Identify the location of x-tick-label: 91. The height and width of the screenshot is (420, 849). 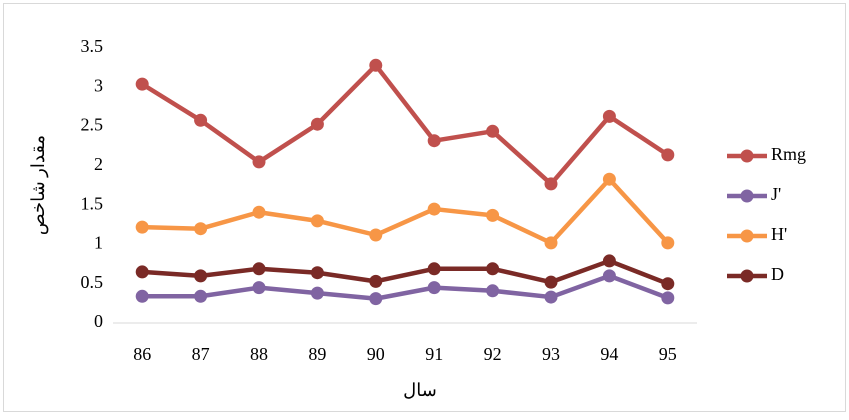
(434, 354).